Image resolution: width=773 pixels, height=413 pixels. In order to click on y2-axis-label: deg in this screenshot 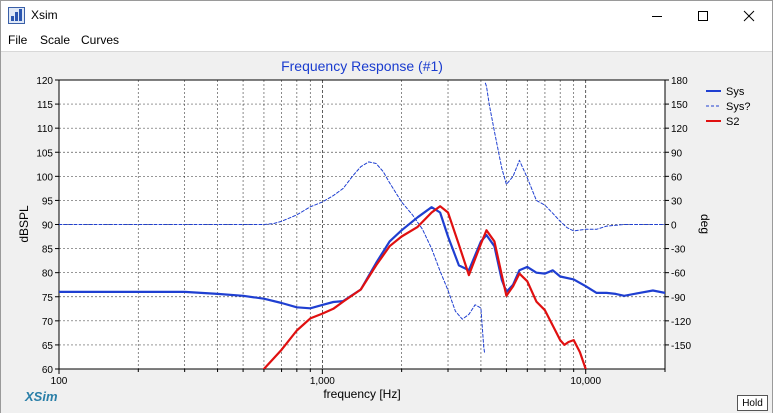, I will do `click(705, 224)`.